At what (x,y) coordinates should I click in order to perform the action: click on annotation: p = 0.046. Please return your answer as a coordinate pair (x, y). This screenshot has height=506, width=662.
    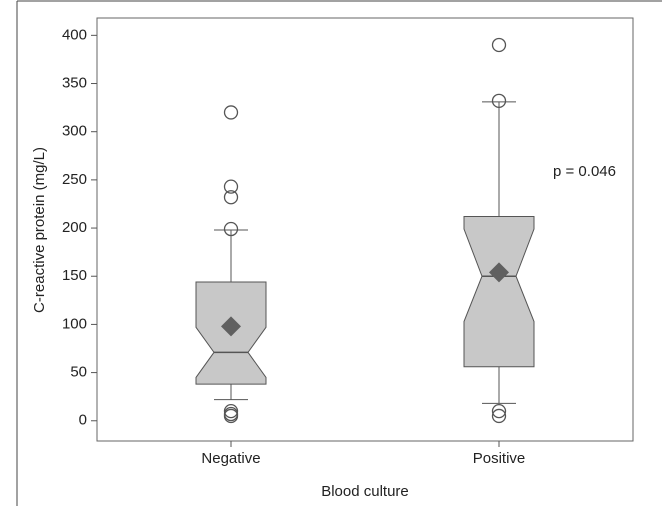
    Looking at the image, I should click on (584, 171).